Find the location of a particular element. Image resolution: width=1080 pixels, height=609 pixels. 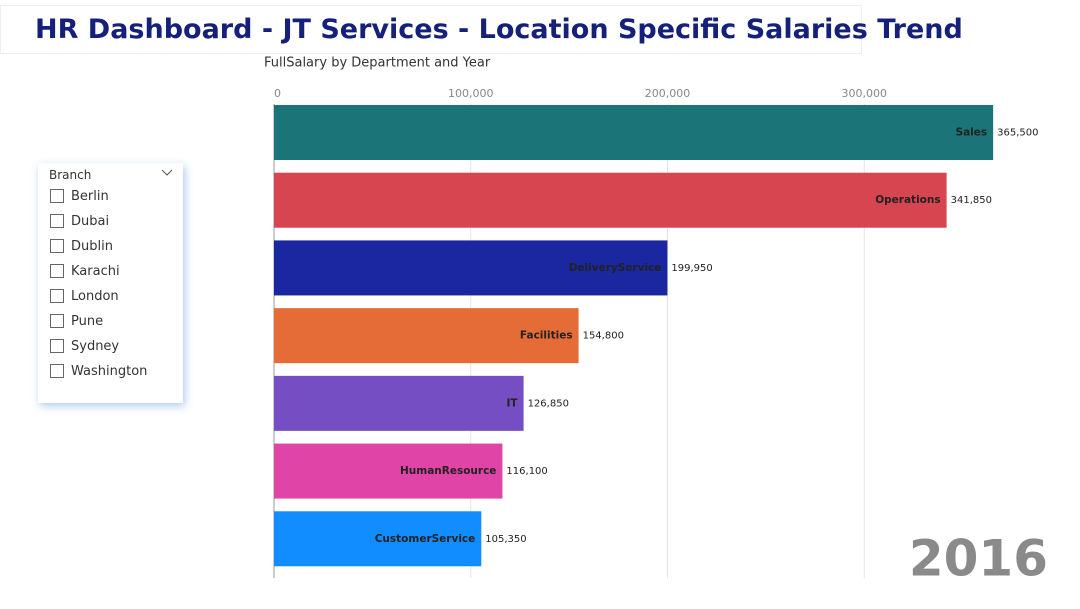

value-label: 126,850 is located at coordinates (548, 403).